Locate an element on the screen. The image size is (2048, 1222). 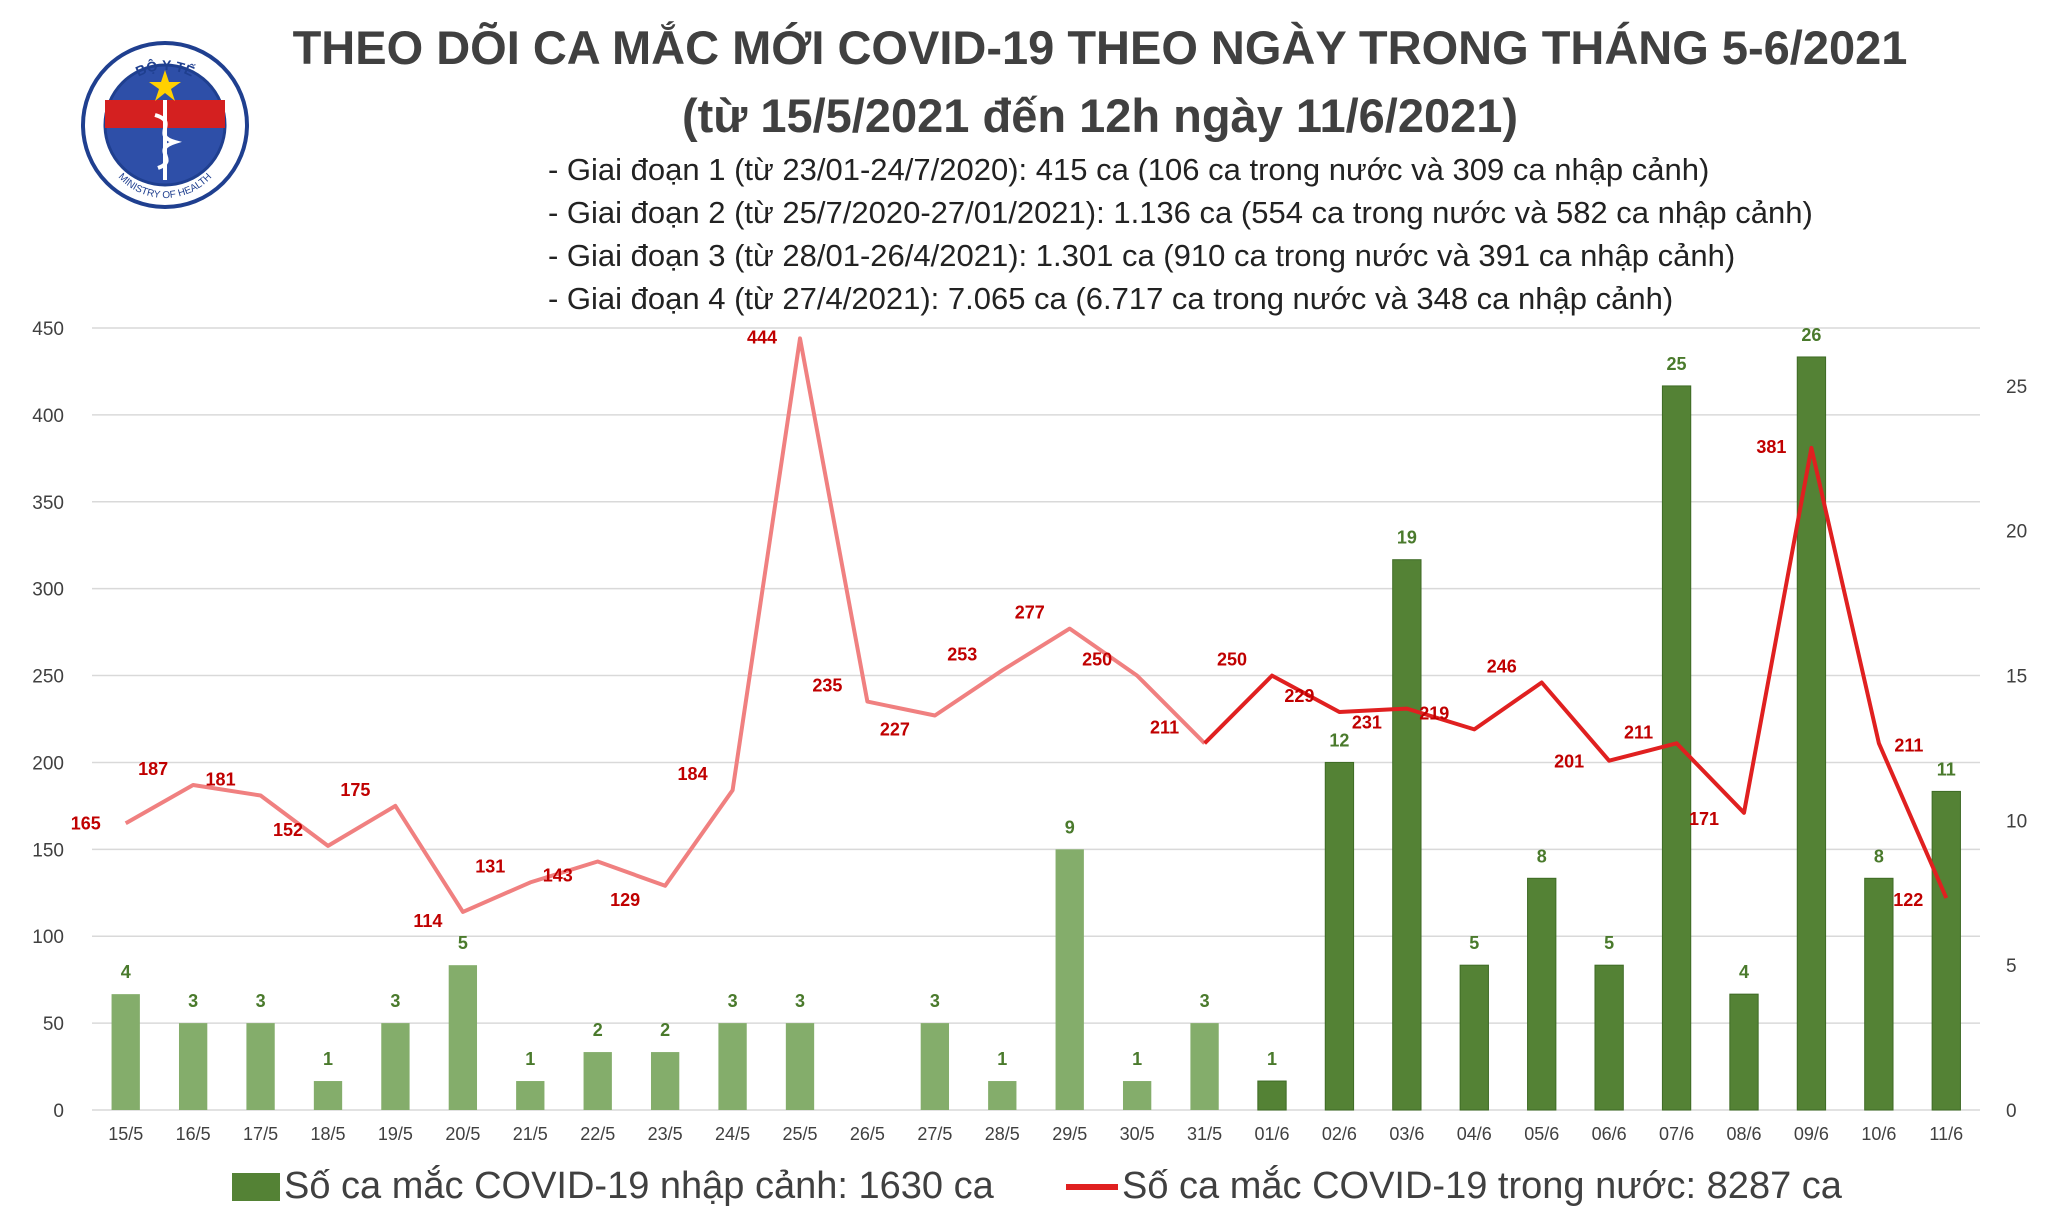
legend-domestic-label: Số ca mắc COVID-19 trong nước: 8287 ca is located at coordinates (1482, 1186).